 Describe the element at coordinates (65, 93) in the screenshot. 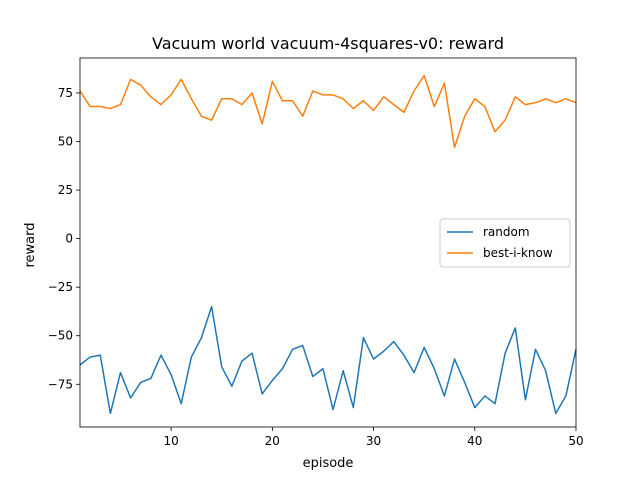

I see `y-tick-label: 75` at that location.